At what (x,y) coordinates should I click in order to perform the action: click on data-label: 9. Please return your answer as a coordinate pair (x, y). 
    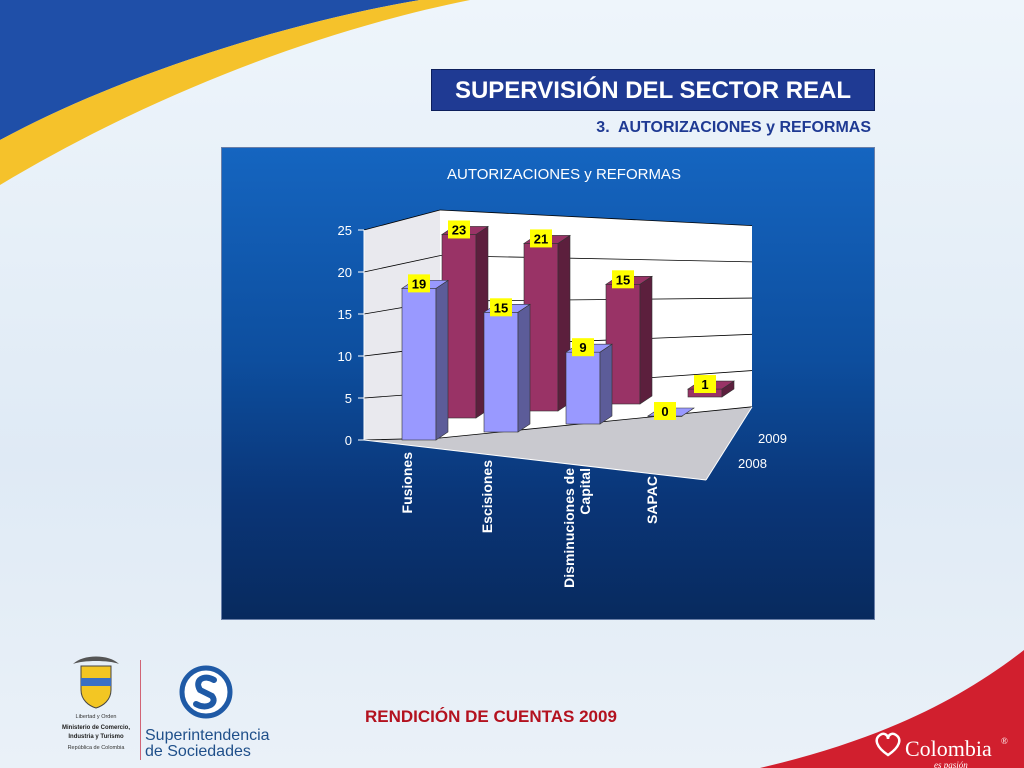
    Looking at the image, I should click on (582, 347).